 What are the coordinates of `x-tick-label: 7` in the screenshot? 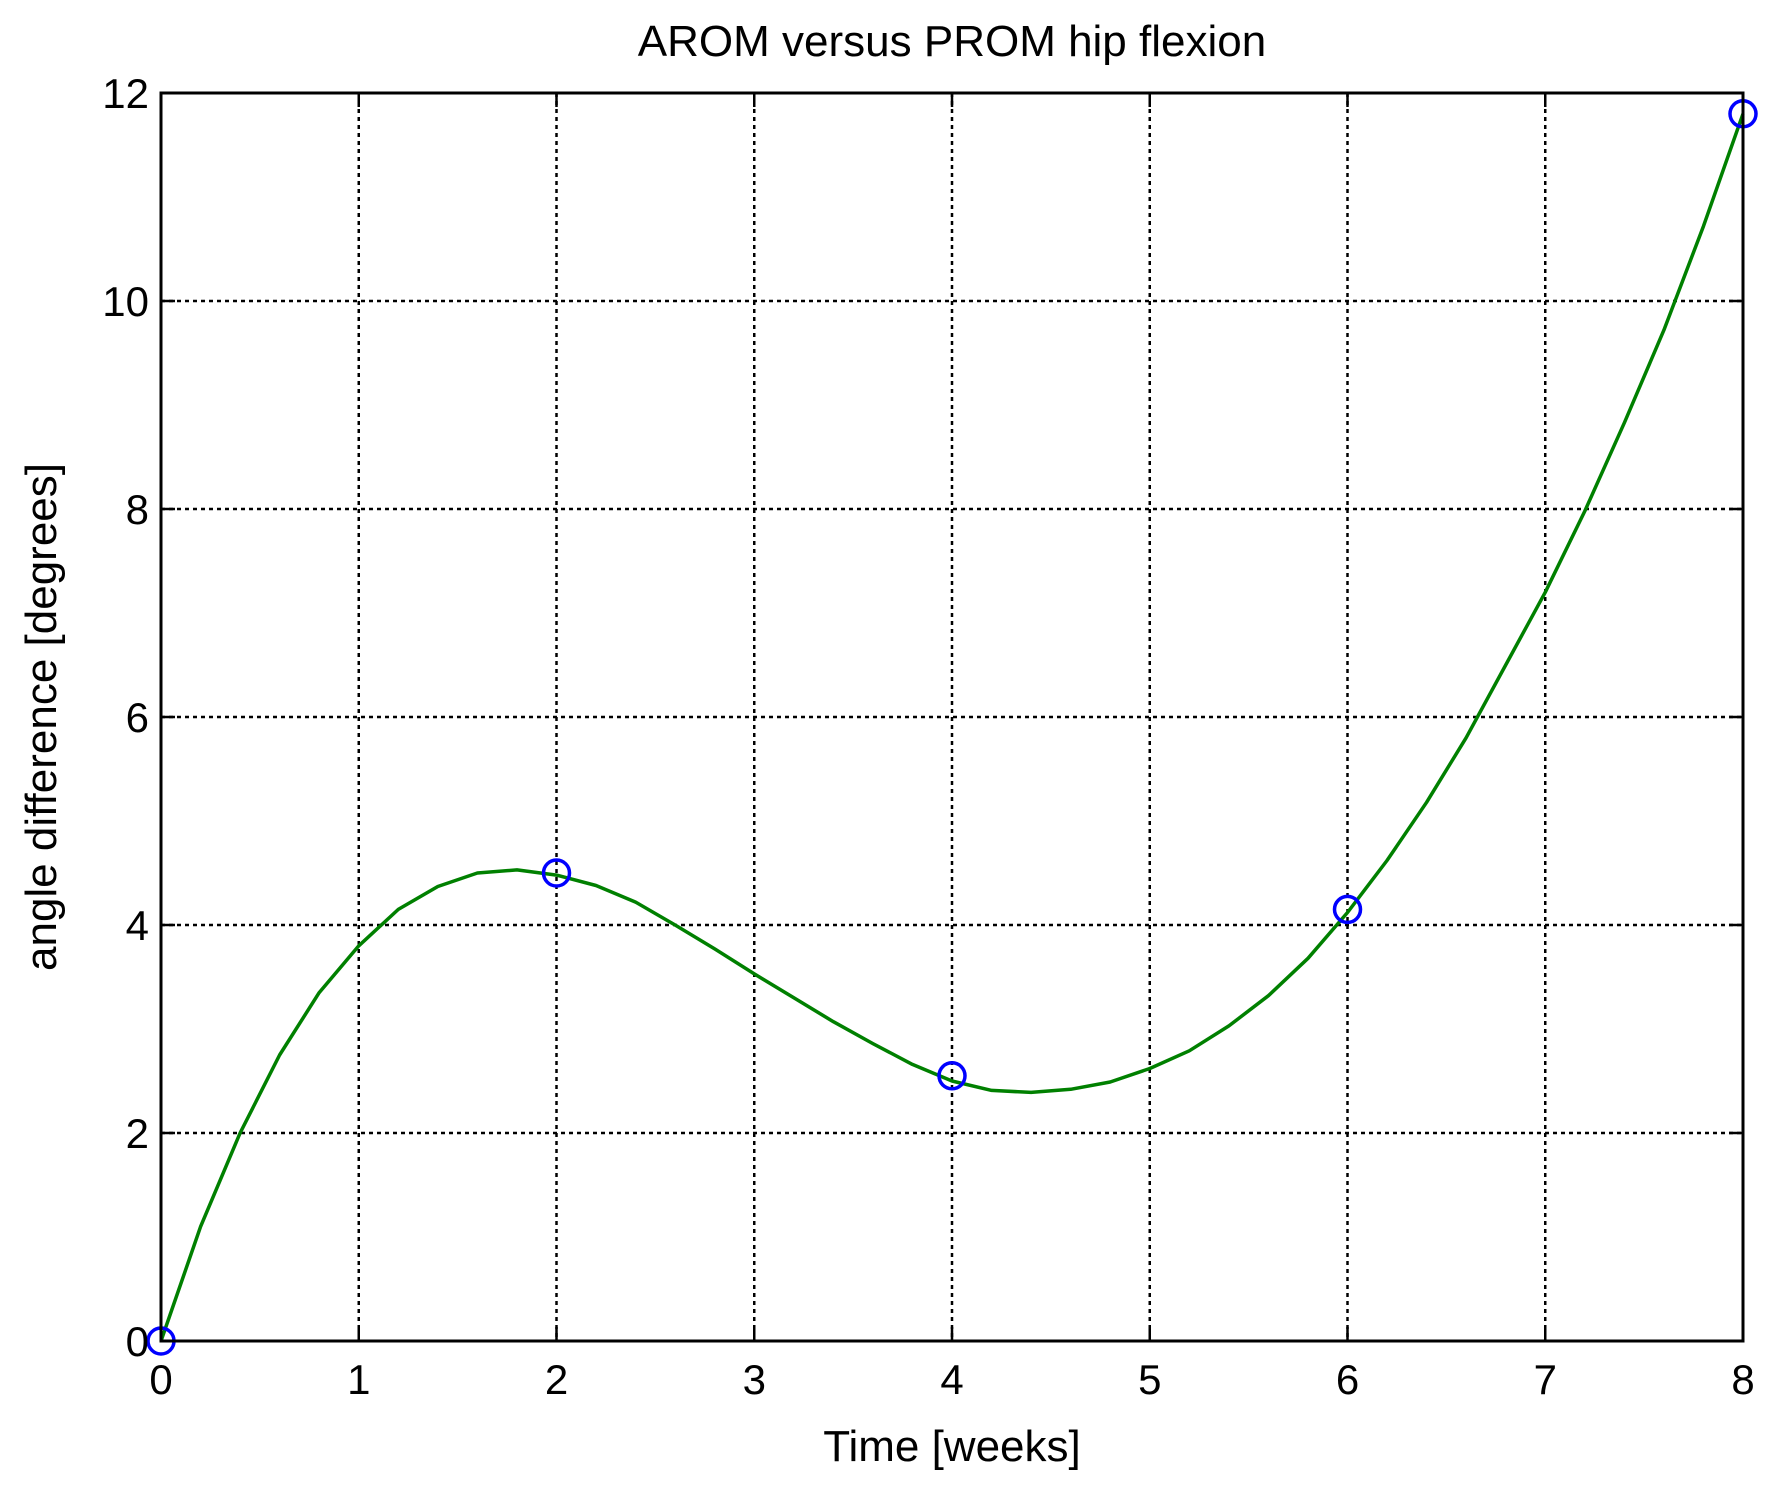 It's located at (1545, 1379).